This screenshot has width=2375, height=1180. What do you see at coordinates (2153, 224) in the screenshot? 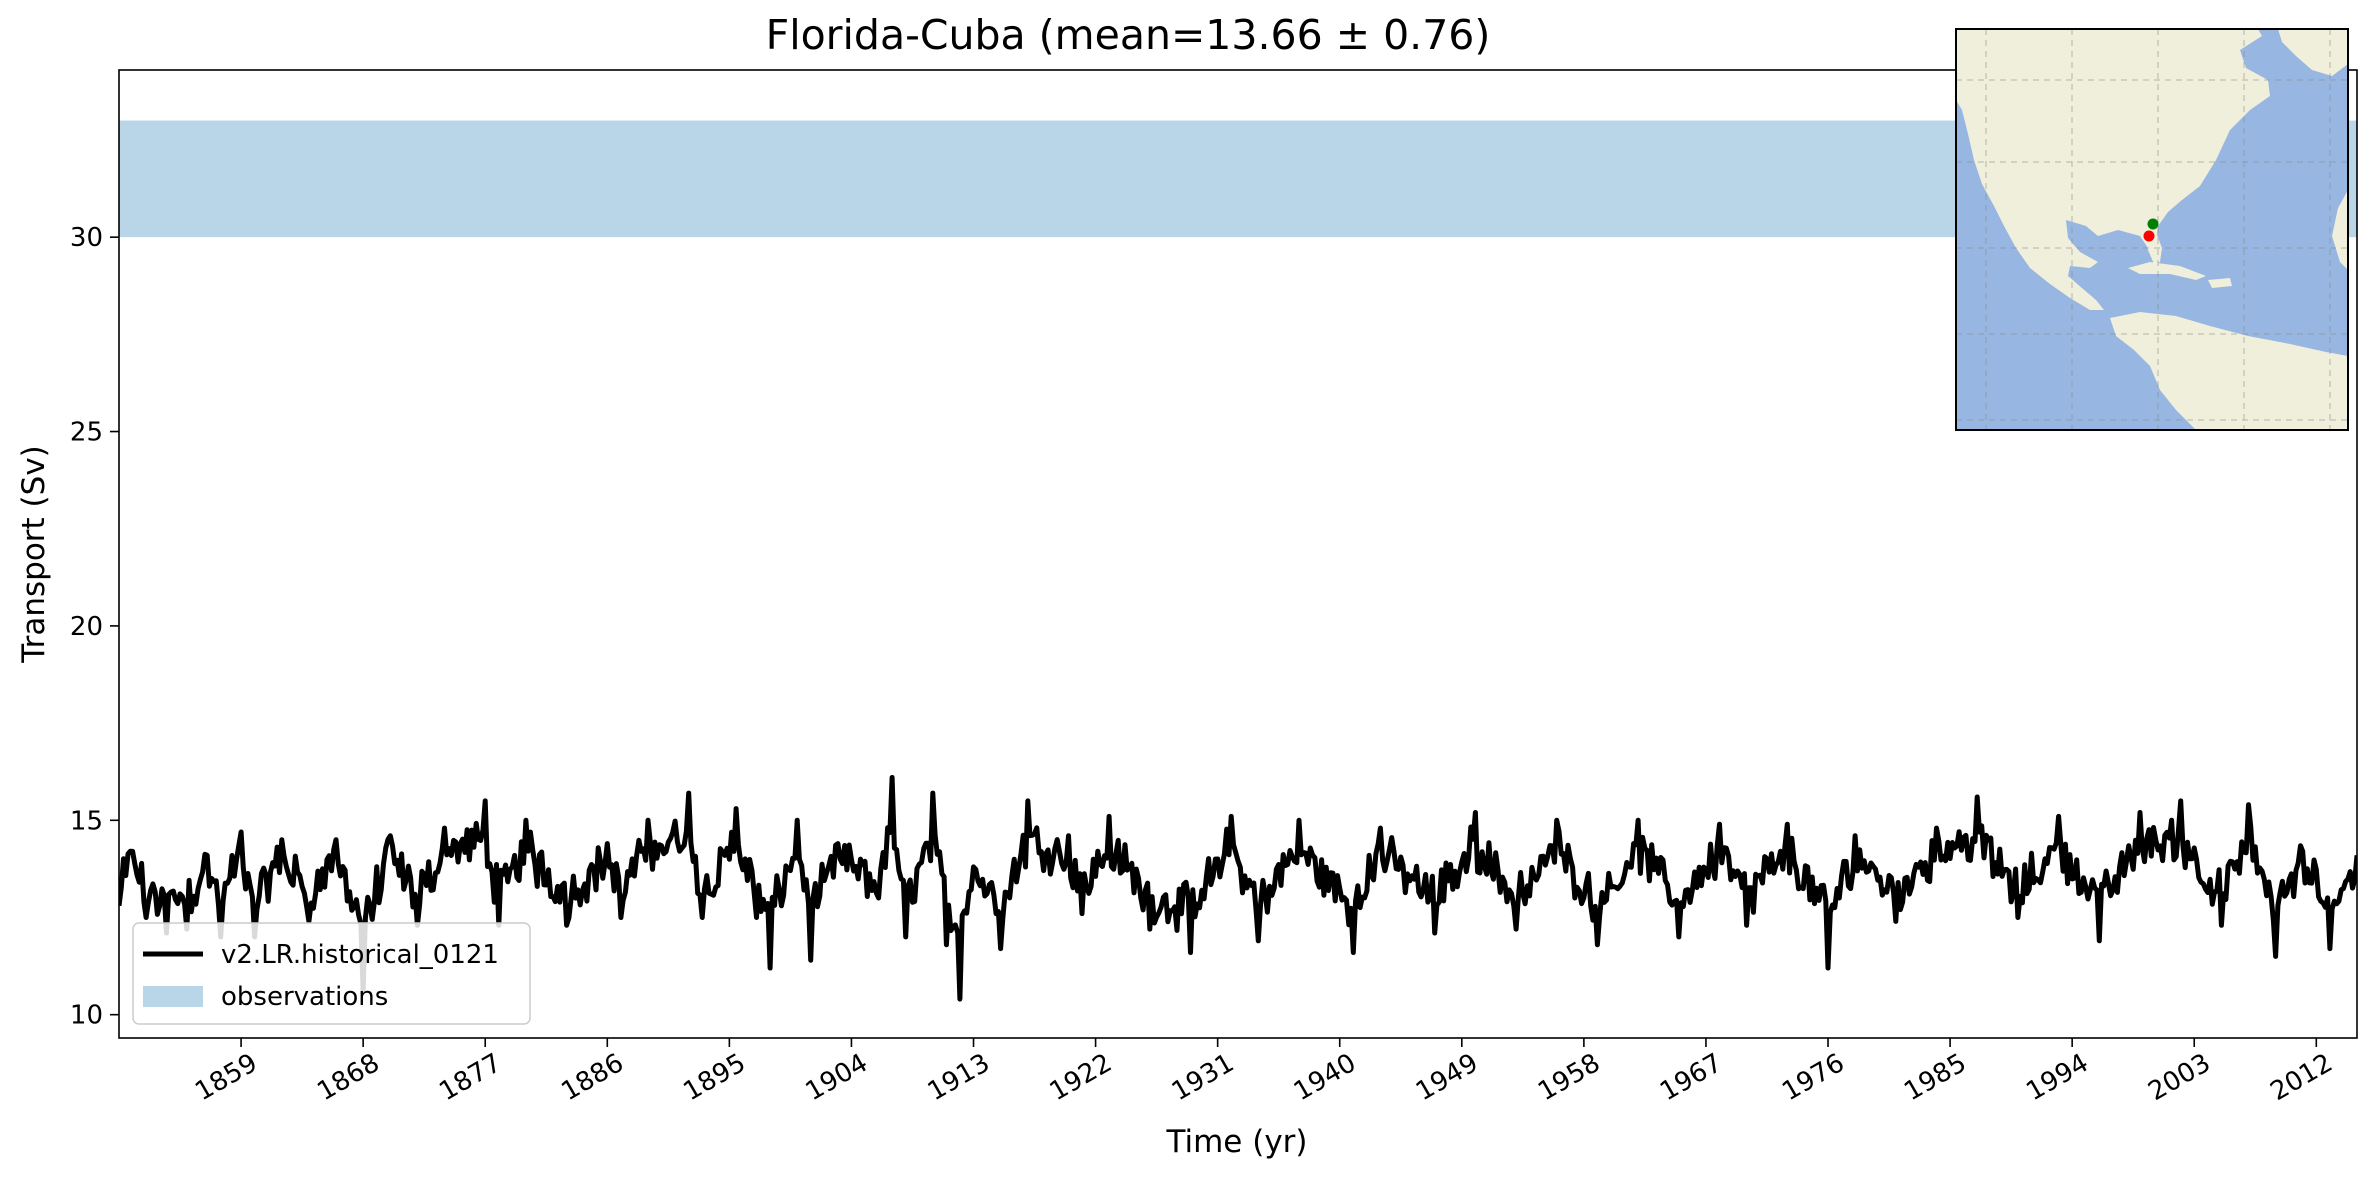
I see `map-marker-green` at bounding box center [2153, 224].